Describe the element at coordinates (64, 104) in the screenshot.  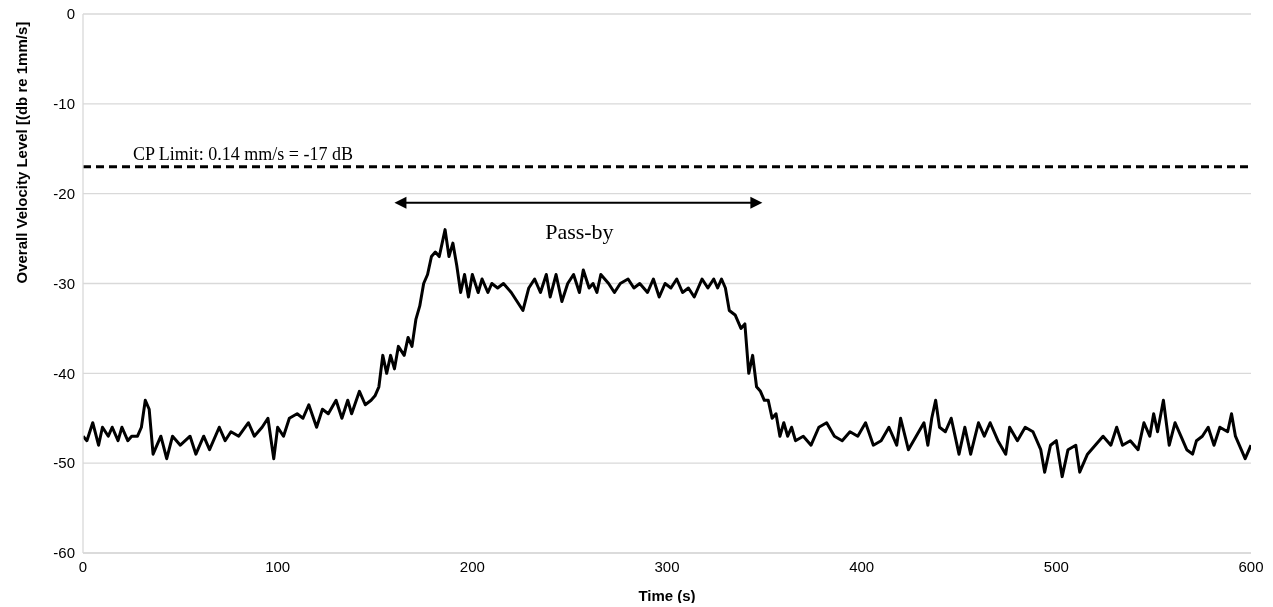
I see `y-tick-label: -10` at that location.